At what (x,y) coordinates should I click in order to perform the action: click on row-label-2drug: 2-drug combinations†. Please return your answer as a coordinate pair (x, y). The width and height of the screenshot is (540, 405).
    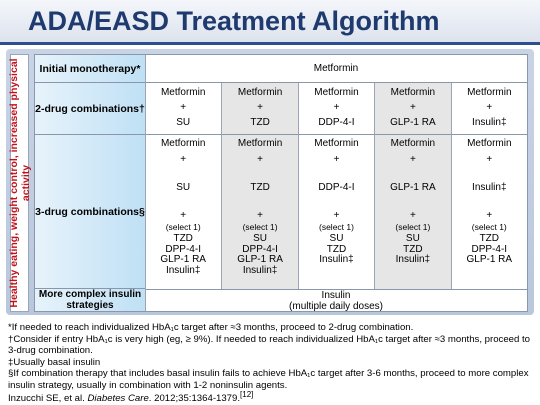
    Looking at the image, I should click on (90, 109).